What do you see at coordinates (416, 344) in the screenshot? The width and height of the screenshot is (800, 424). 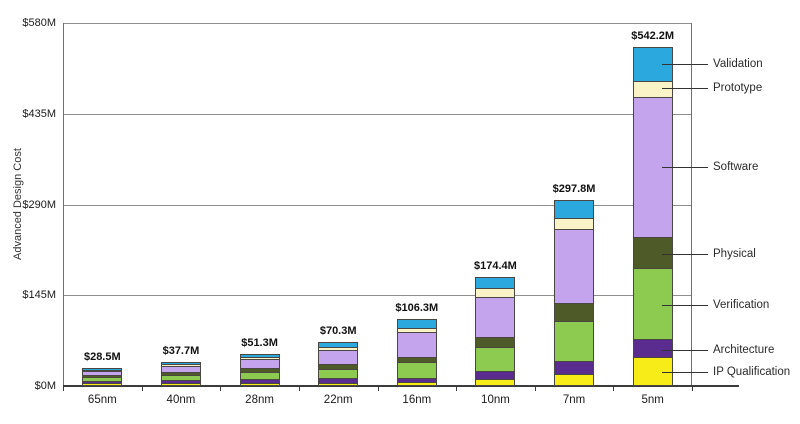 I see `segment-software-16nm` at bounding box center [416, 344].